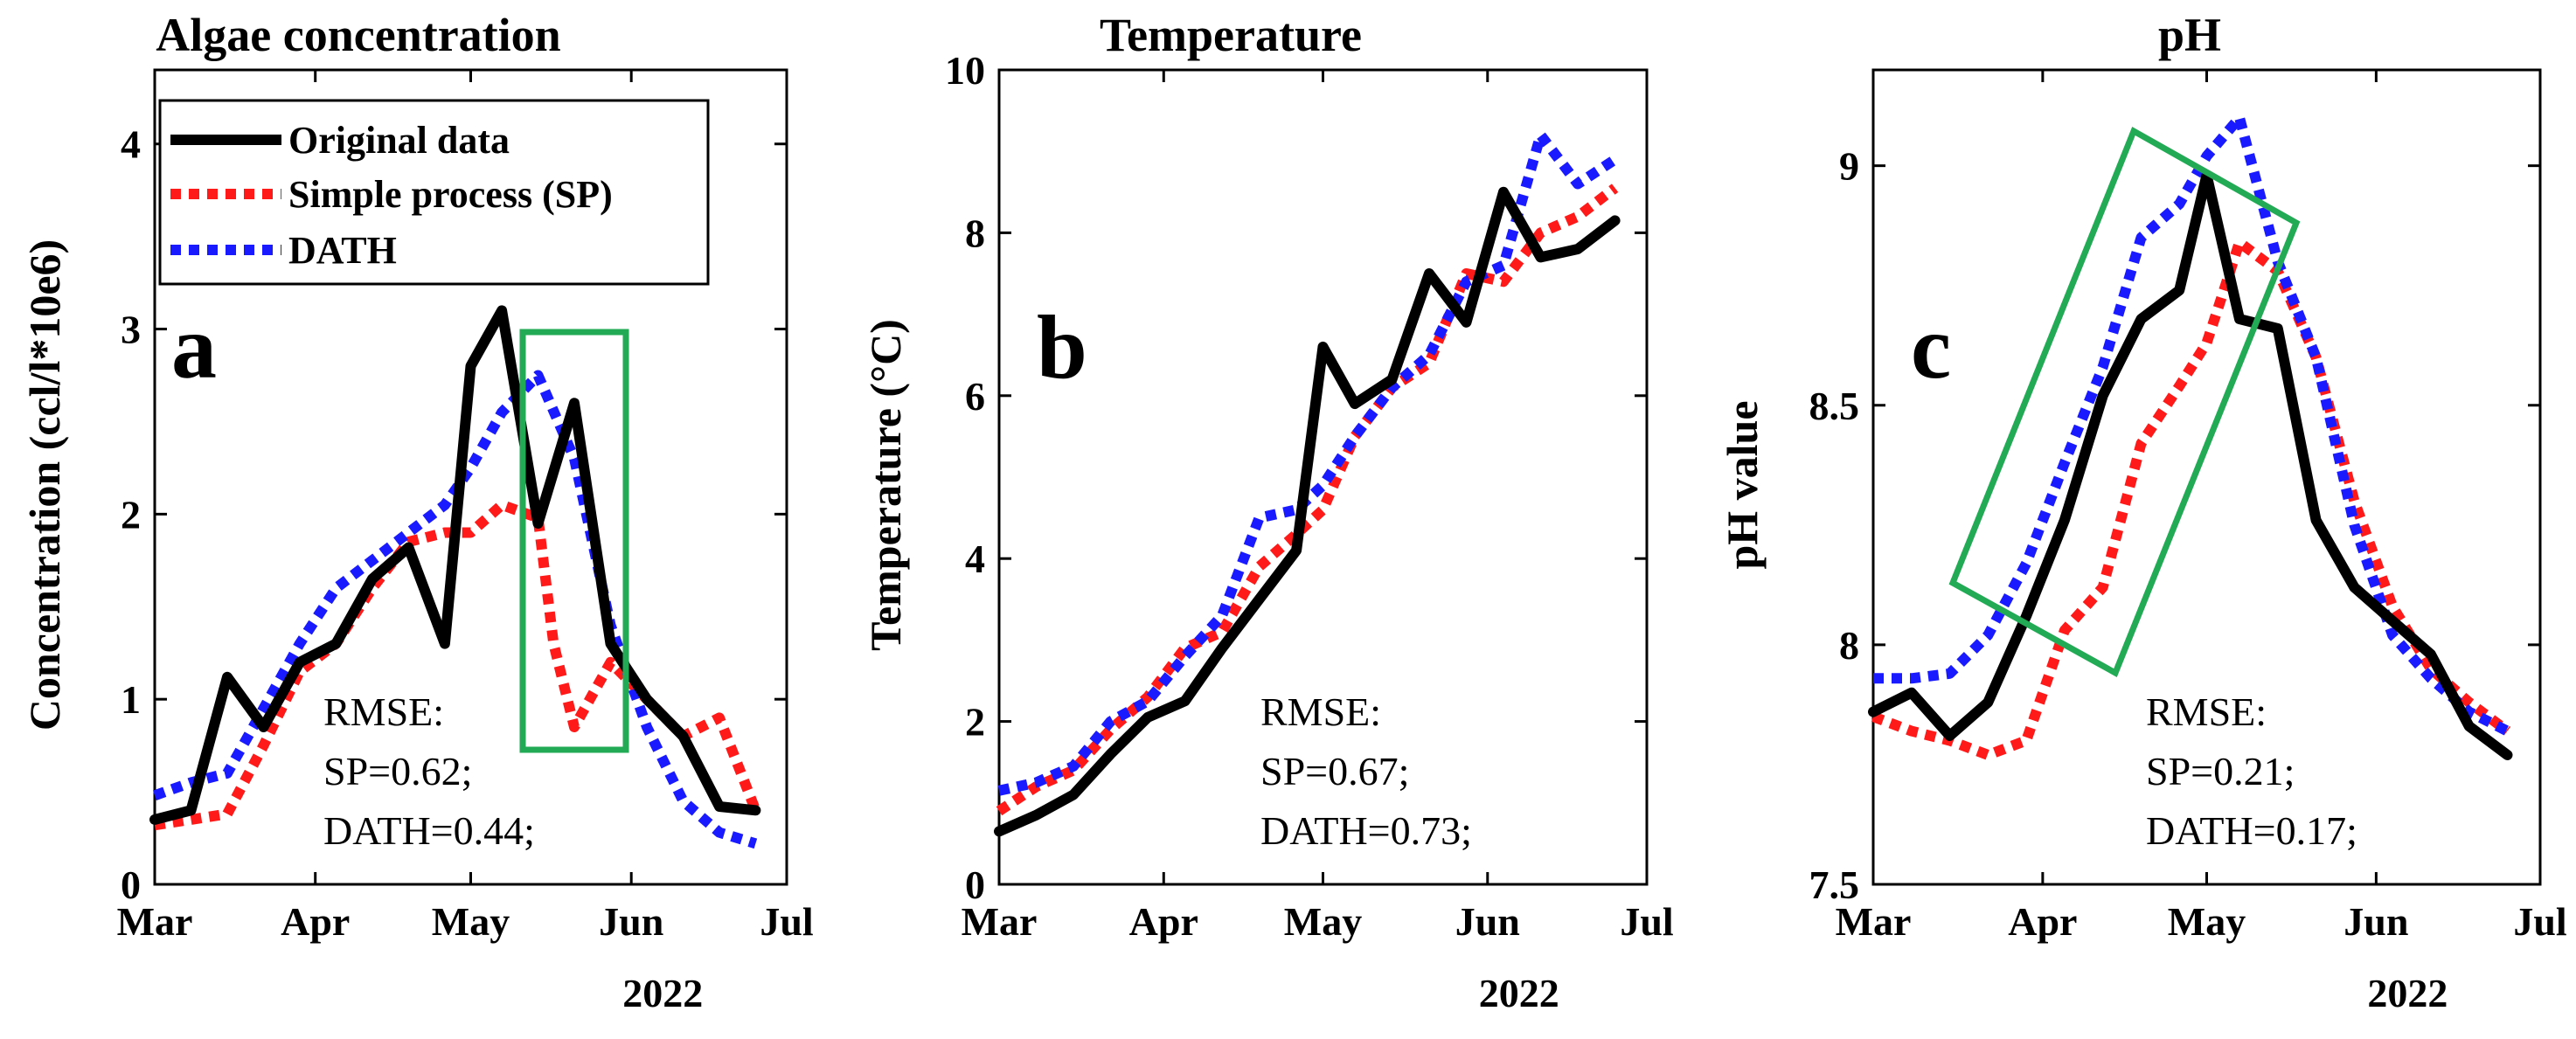 The height and width of the screenshot is (1039, 2576). What do you see at coordinates (2251, 830) in the screenshot?
I see `panel-c-rmse-dath: DATH=0.17;` at bounding box center [2251, 830].